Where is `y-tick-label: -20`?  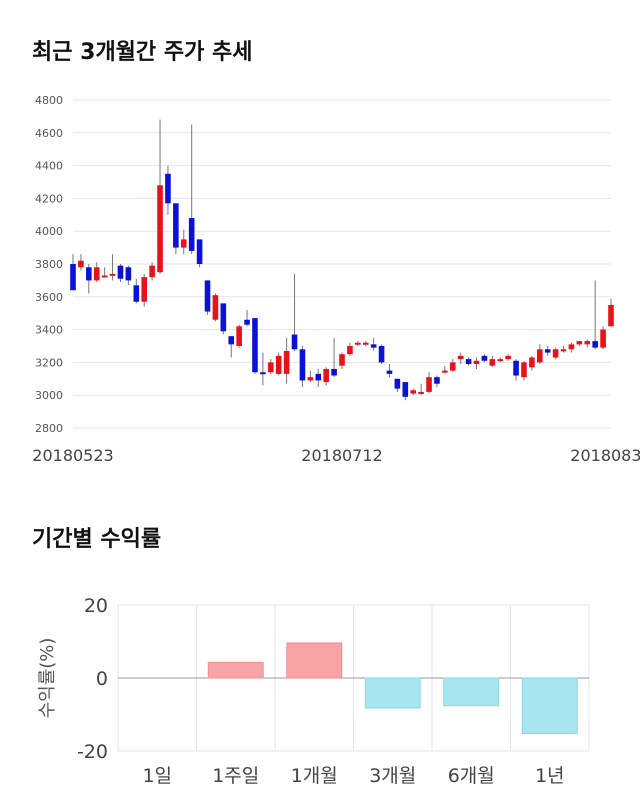 y-tick-label: -20 is located at coordinates (92, 752).